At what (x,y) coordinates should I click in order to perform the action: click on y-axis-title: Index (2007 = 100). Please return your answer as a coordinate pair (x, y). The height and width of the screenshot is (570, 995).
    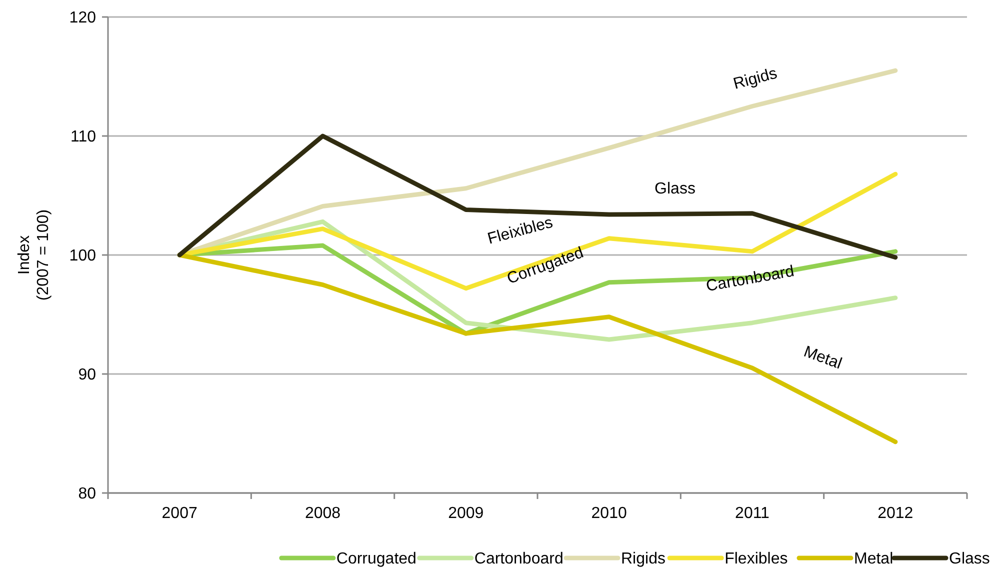
    Looking at the image, I should click on (34, 255).